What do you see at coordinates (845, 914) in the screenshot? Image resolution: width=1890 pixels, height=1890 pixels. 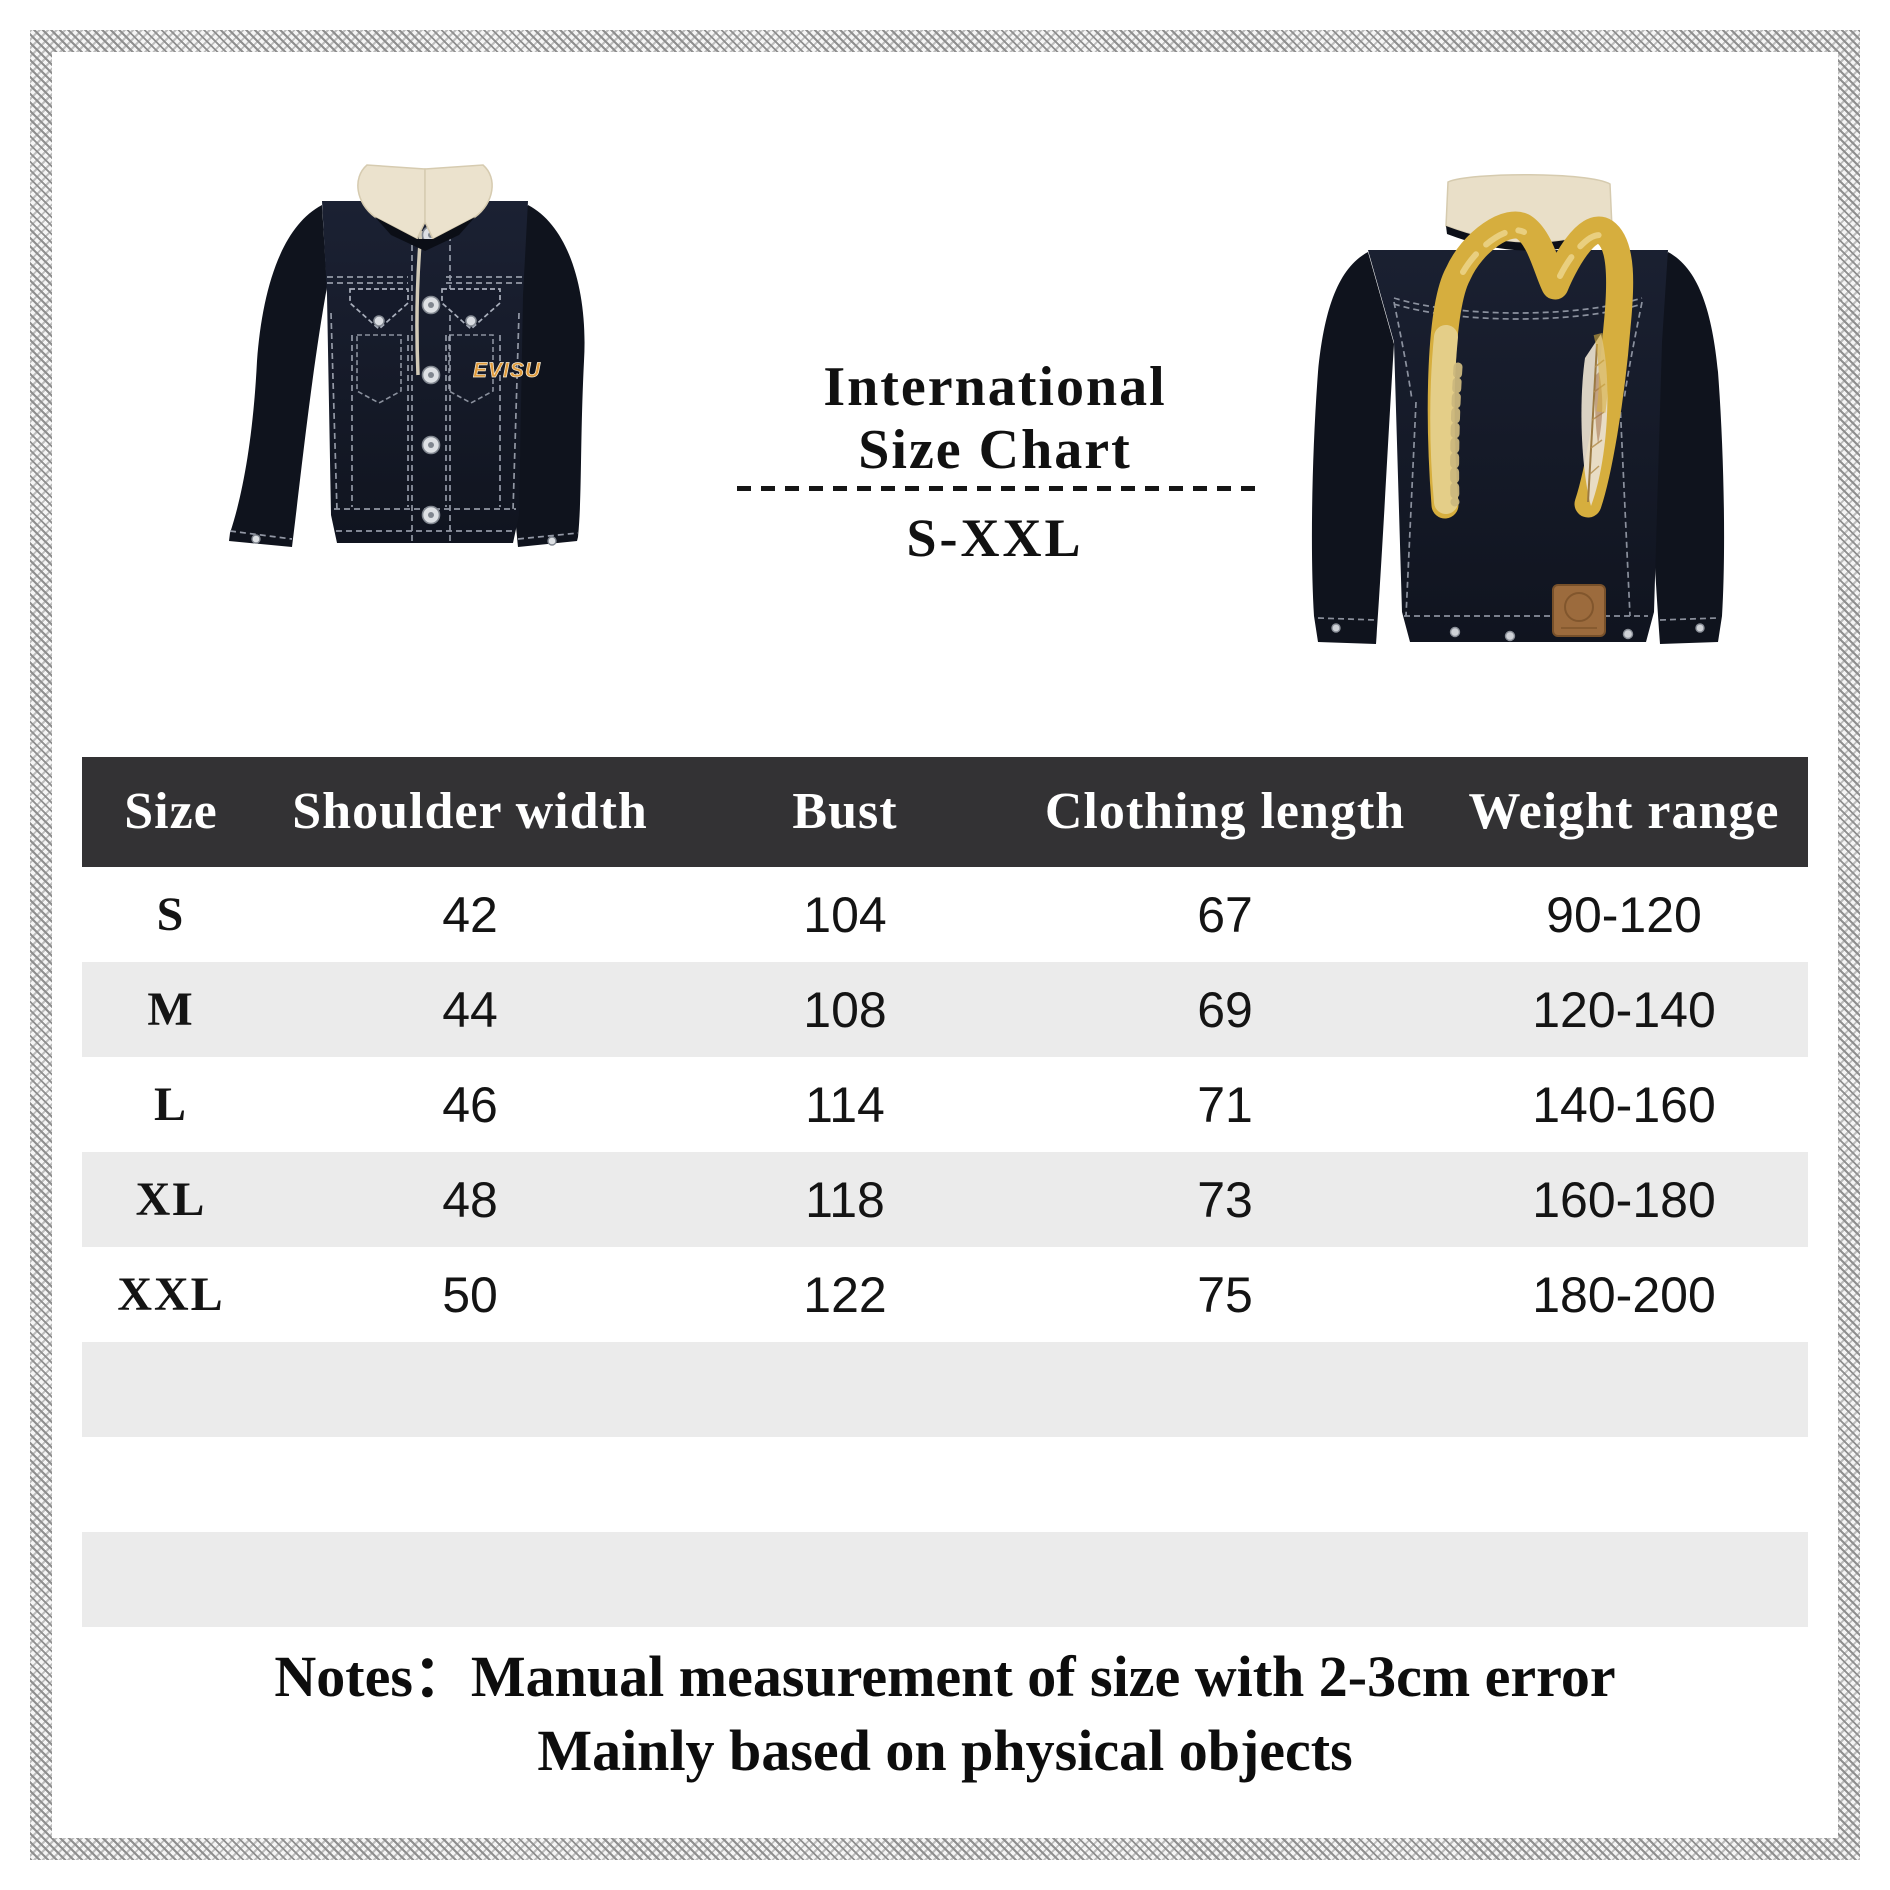 I see `cell-bust: 104` at bounding box center [845, 914].